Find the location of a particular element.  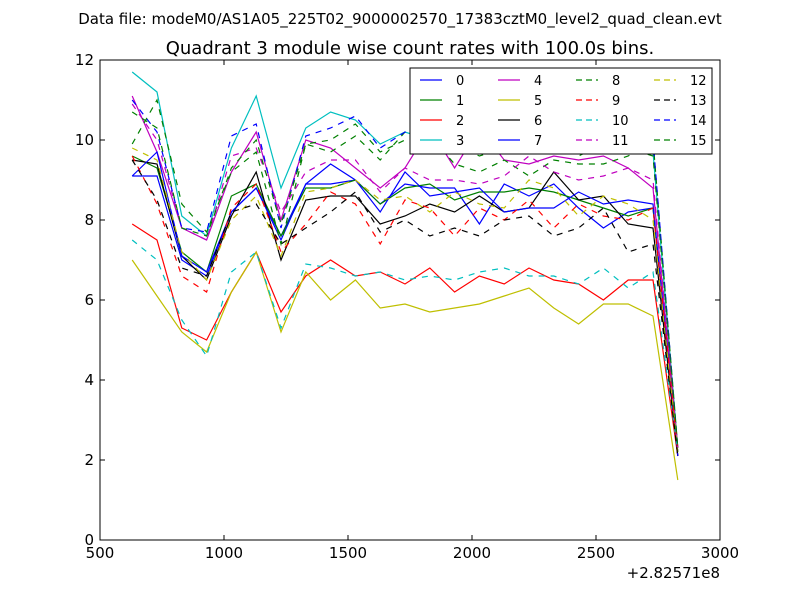

legend-label-0: 0 is located at coordinates (460, 81).